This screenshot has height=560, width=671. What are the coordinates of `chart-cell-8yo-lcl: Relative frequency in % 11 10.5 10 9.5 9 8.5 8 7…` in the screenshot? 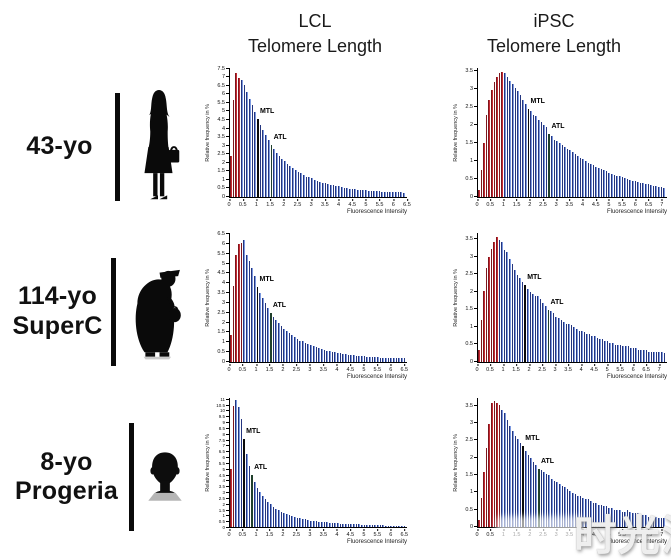 It's located at (315, 477).